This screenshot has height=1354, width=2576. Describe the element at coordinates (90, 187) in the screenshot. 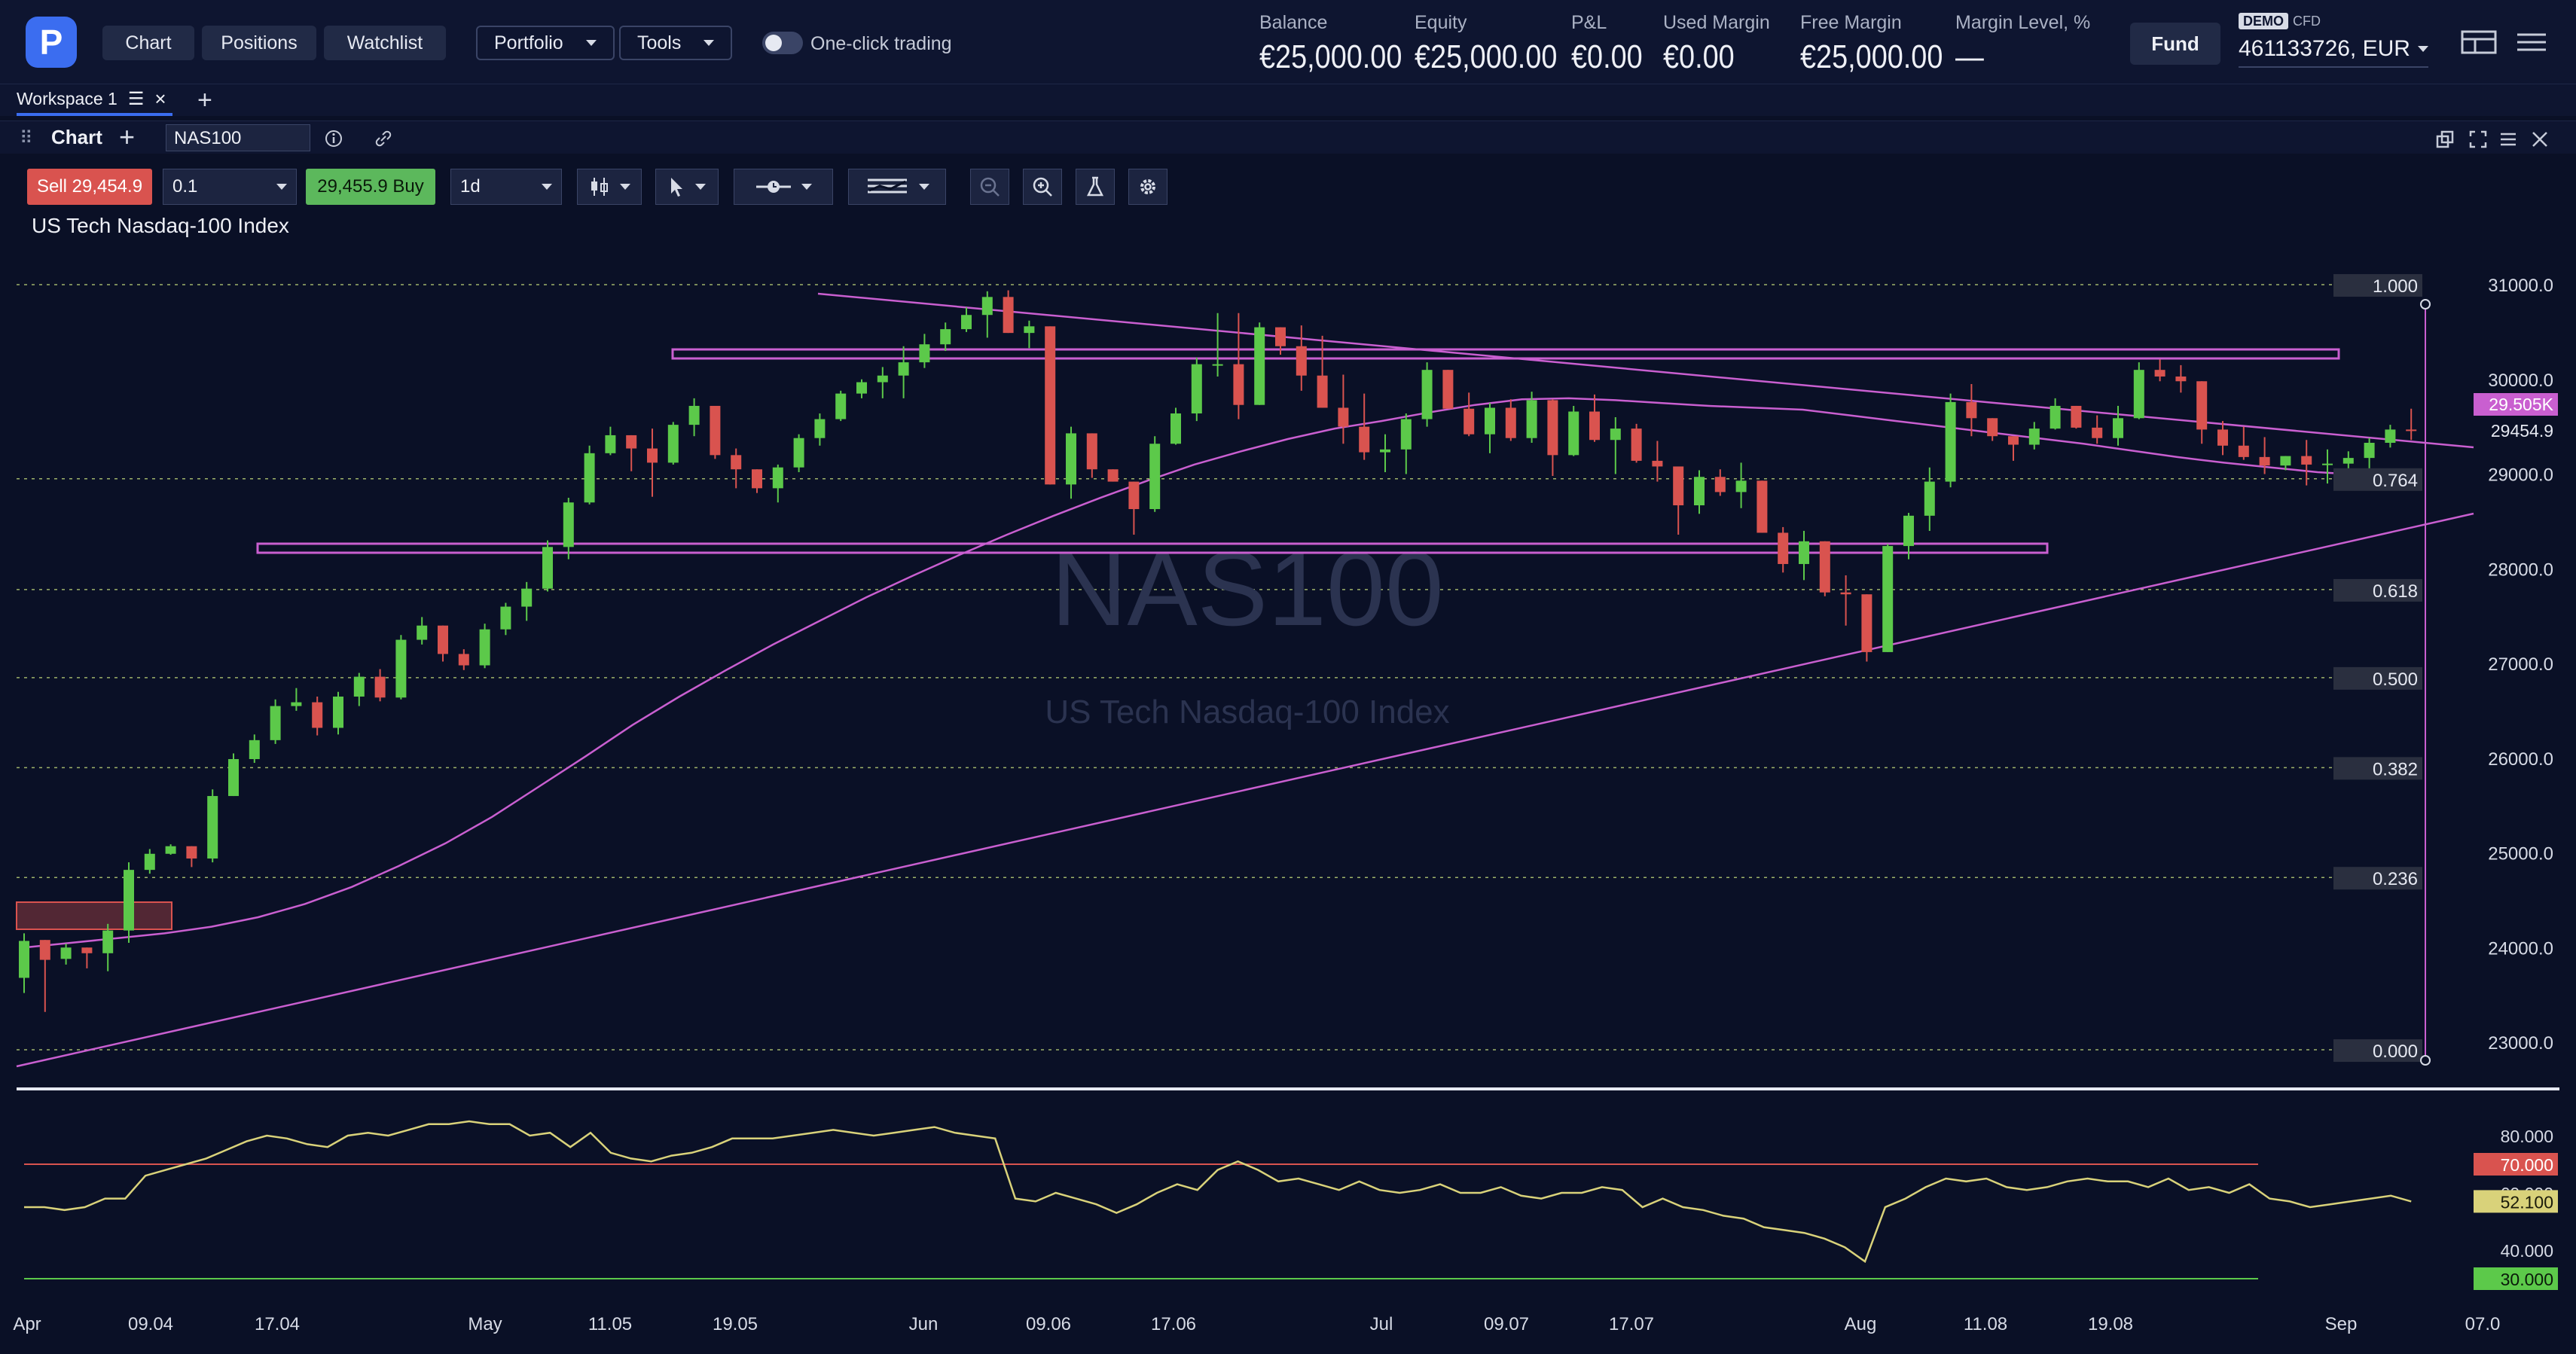

I see `sell-button: Sell 29,454.9` at that location.